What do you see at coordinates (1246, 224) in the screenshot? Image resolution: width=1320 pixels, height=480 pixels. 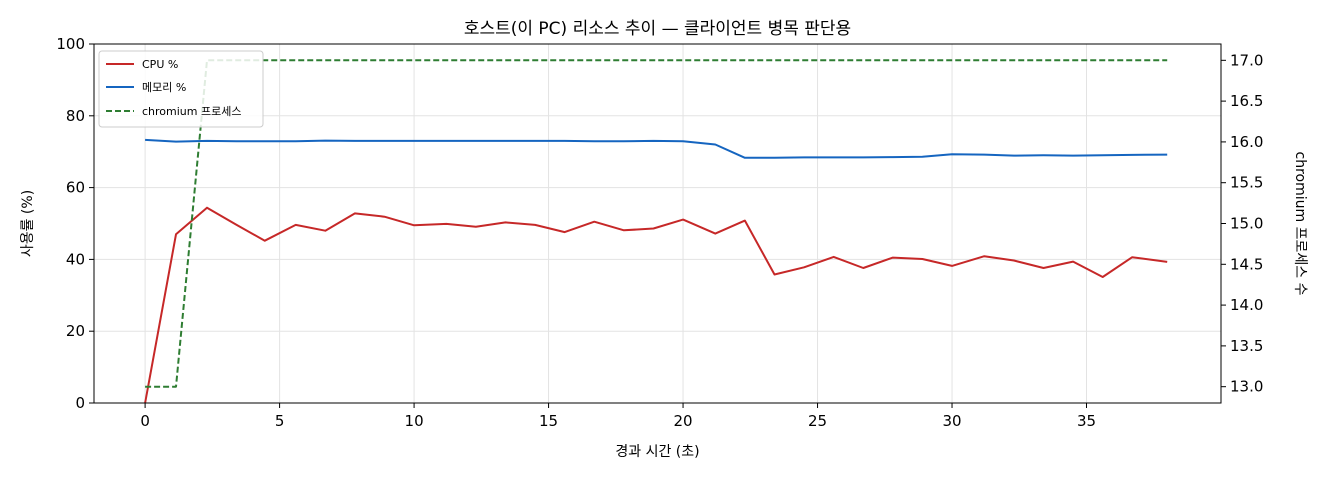 I see `y2-tick-label: 15.0` at bounding box center [1246, 224].